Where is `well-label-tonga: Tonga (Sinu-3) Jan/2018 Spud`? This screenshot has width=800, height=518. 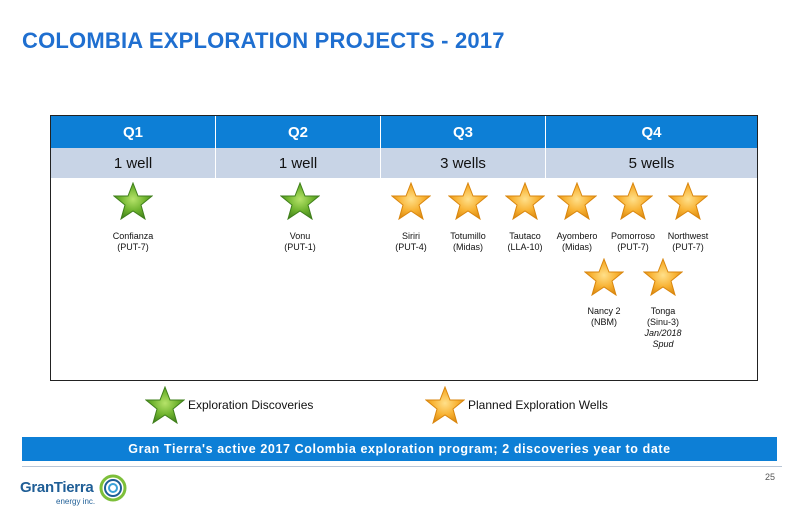
well-label-tonga: Tonga (Sinu-3) Jan/2018 Spud is located at coordinates (663, 328).